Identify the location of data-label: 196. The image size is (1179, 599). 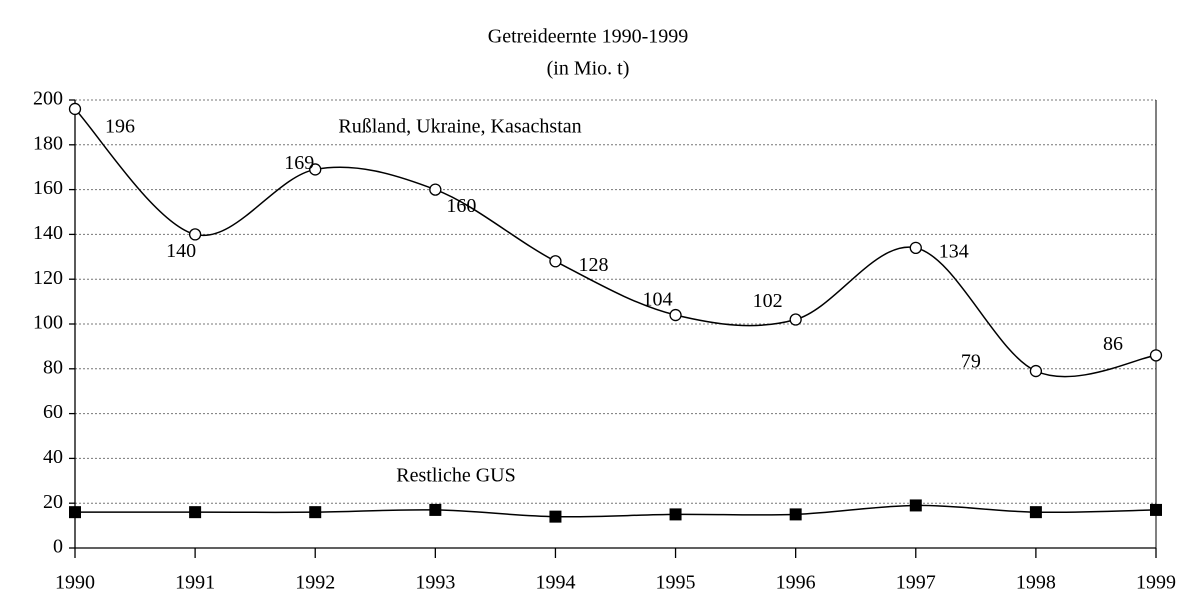
(120, 127).